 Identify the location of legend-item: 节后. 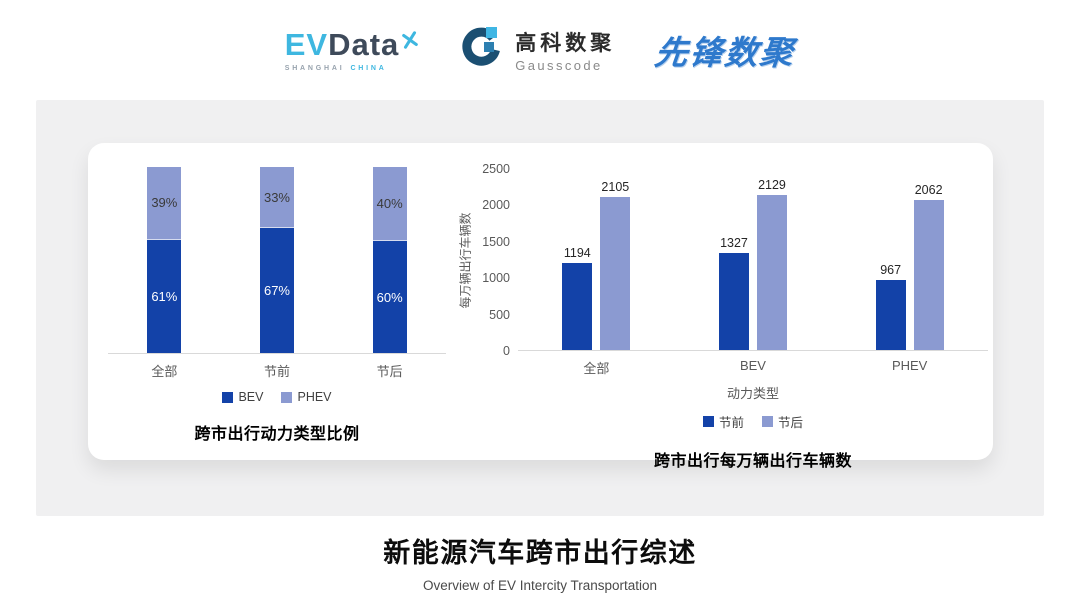
(782, 421).